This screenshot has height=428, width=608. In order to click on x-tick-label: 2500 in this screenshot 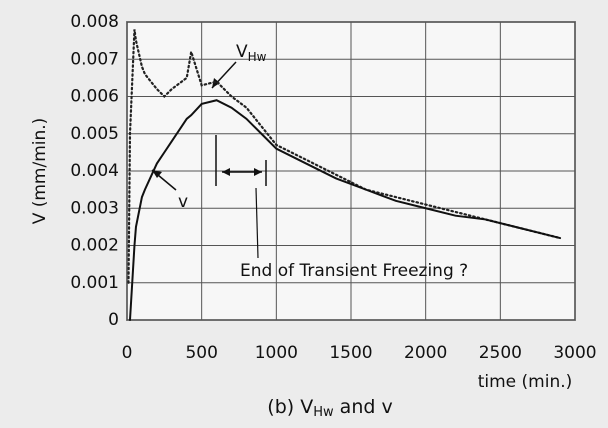, I will do `click(500, 353)`.